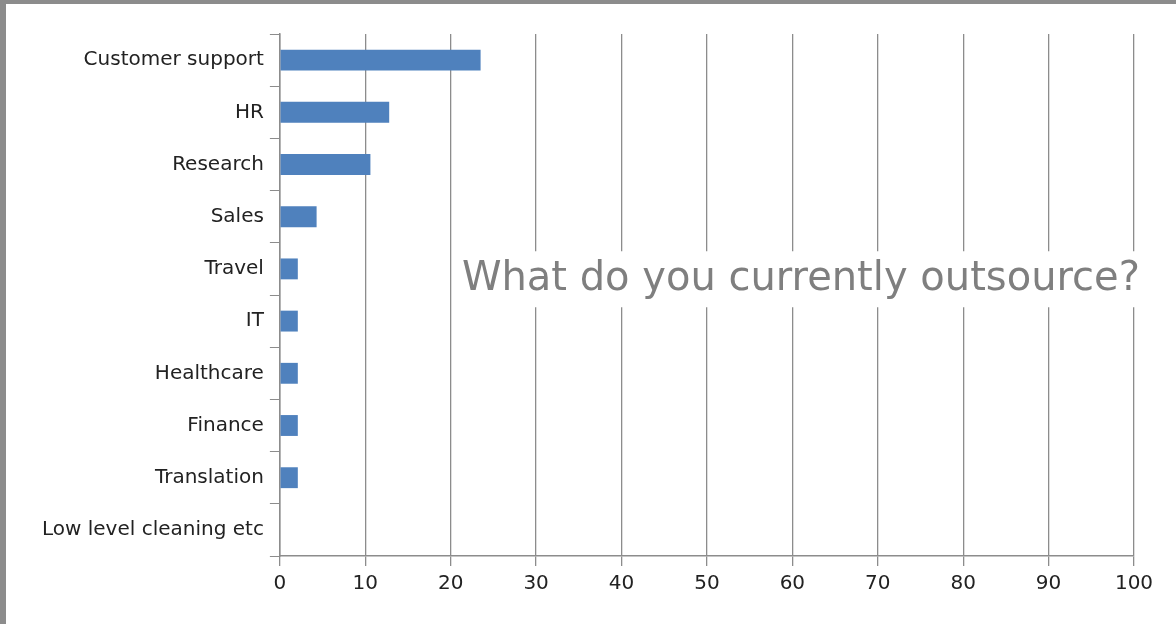 The height and width of the screenshot is (624, 1176). Describe the element at coordinates (365, 582) in the screenshot. I see `x-tick-label: 10` at that location.